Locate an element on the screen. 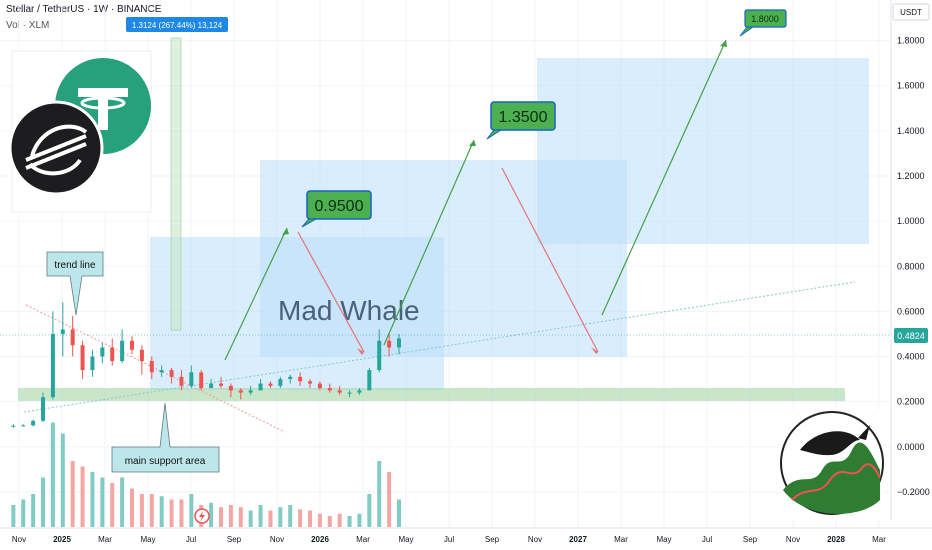 The height and width of the screenshot is (550, 932). current-price-label: 0.4824 is located at coordinates (911, 336).